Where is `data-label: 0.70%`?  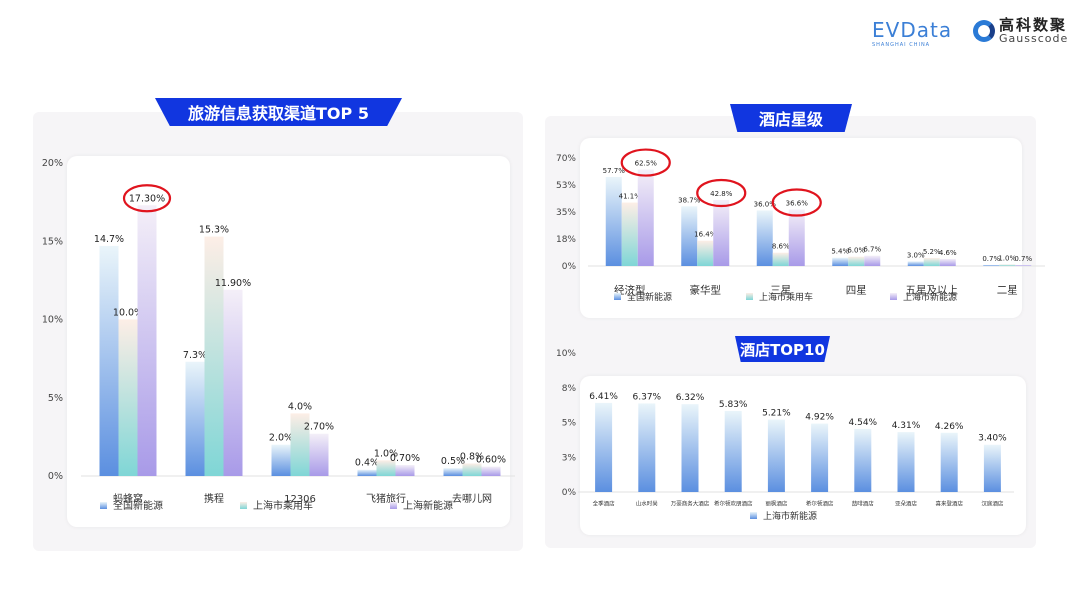
data-label: 0.70% is located at coordinates (405, 458).